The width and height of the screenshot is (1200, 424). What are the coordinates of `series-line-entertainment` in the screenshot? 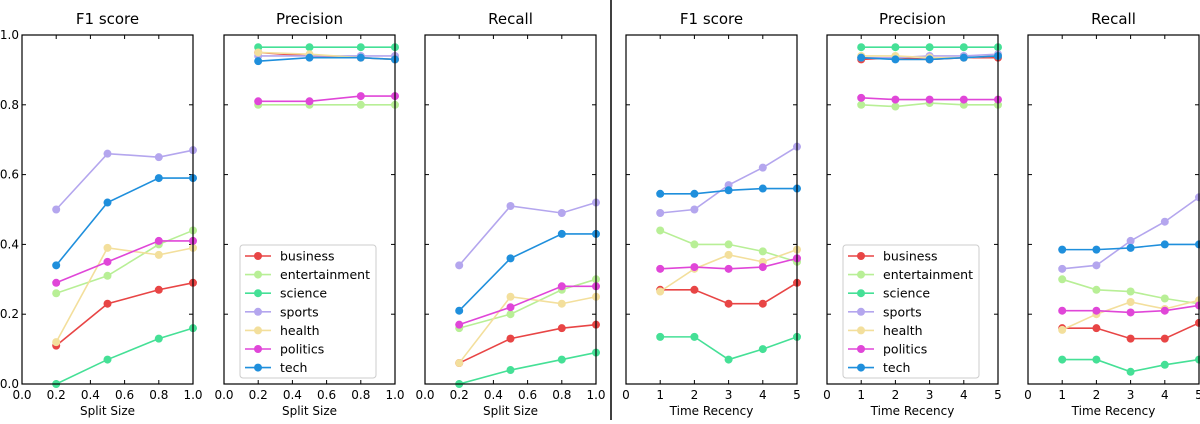 It's located at (527, 303).